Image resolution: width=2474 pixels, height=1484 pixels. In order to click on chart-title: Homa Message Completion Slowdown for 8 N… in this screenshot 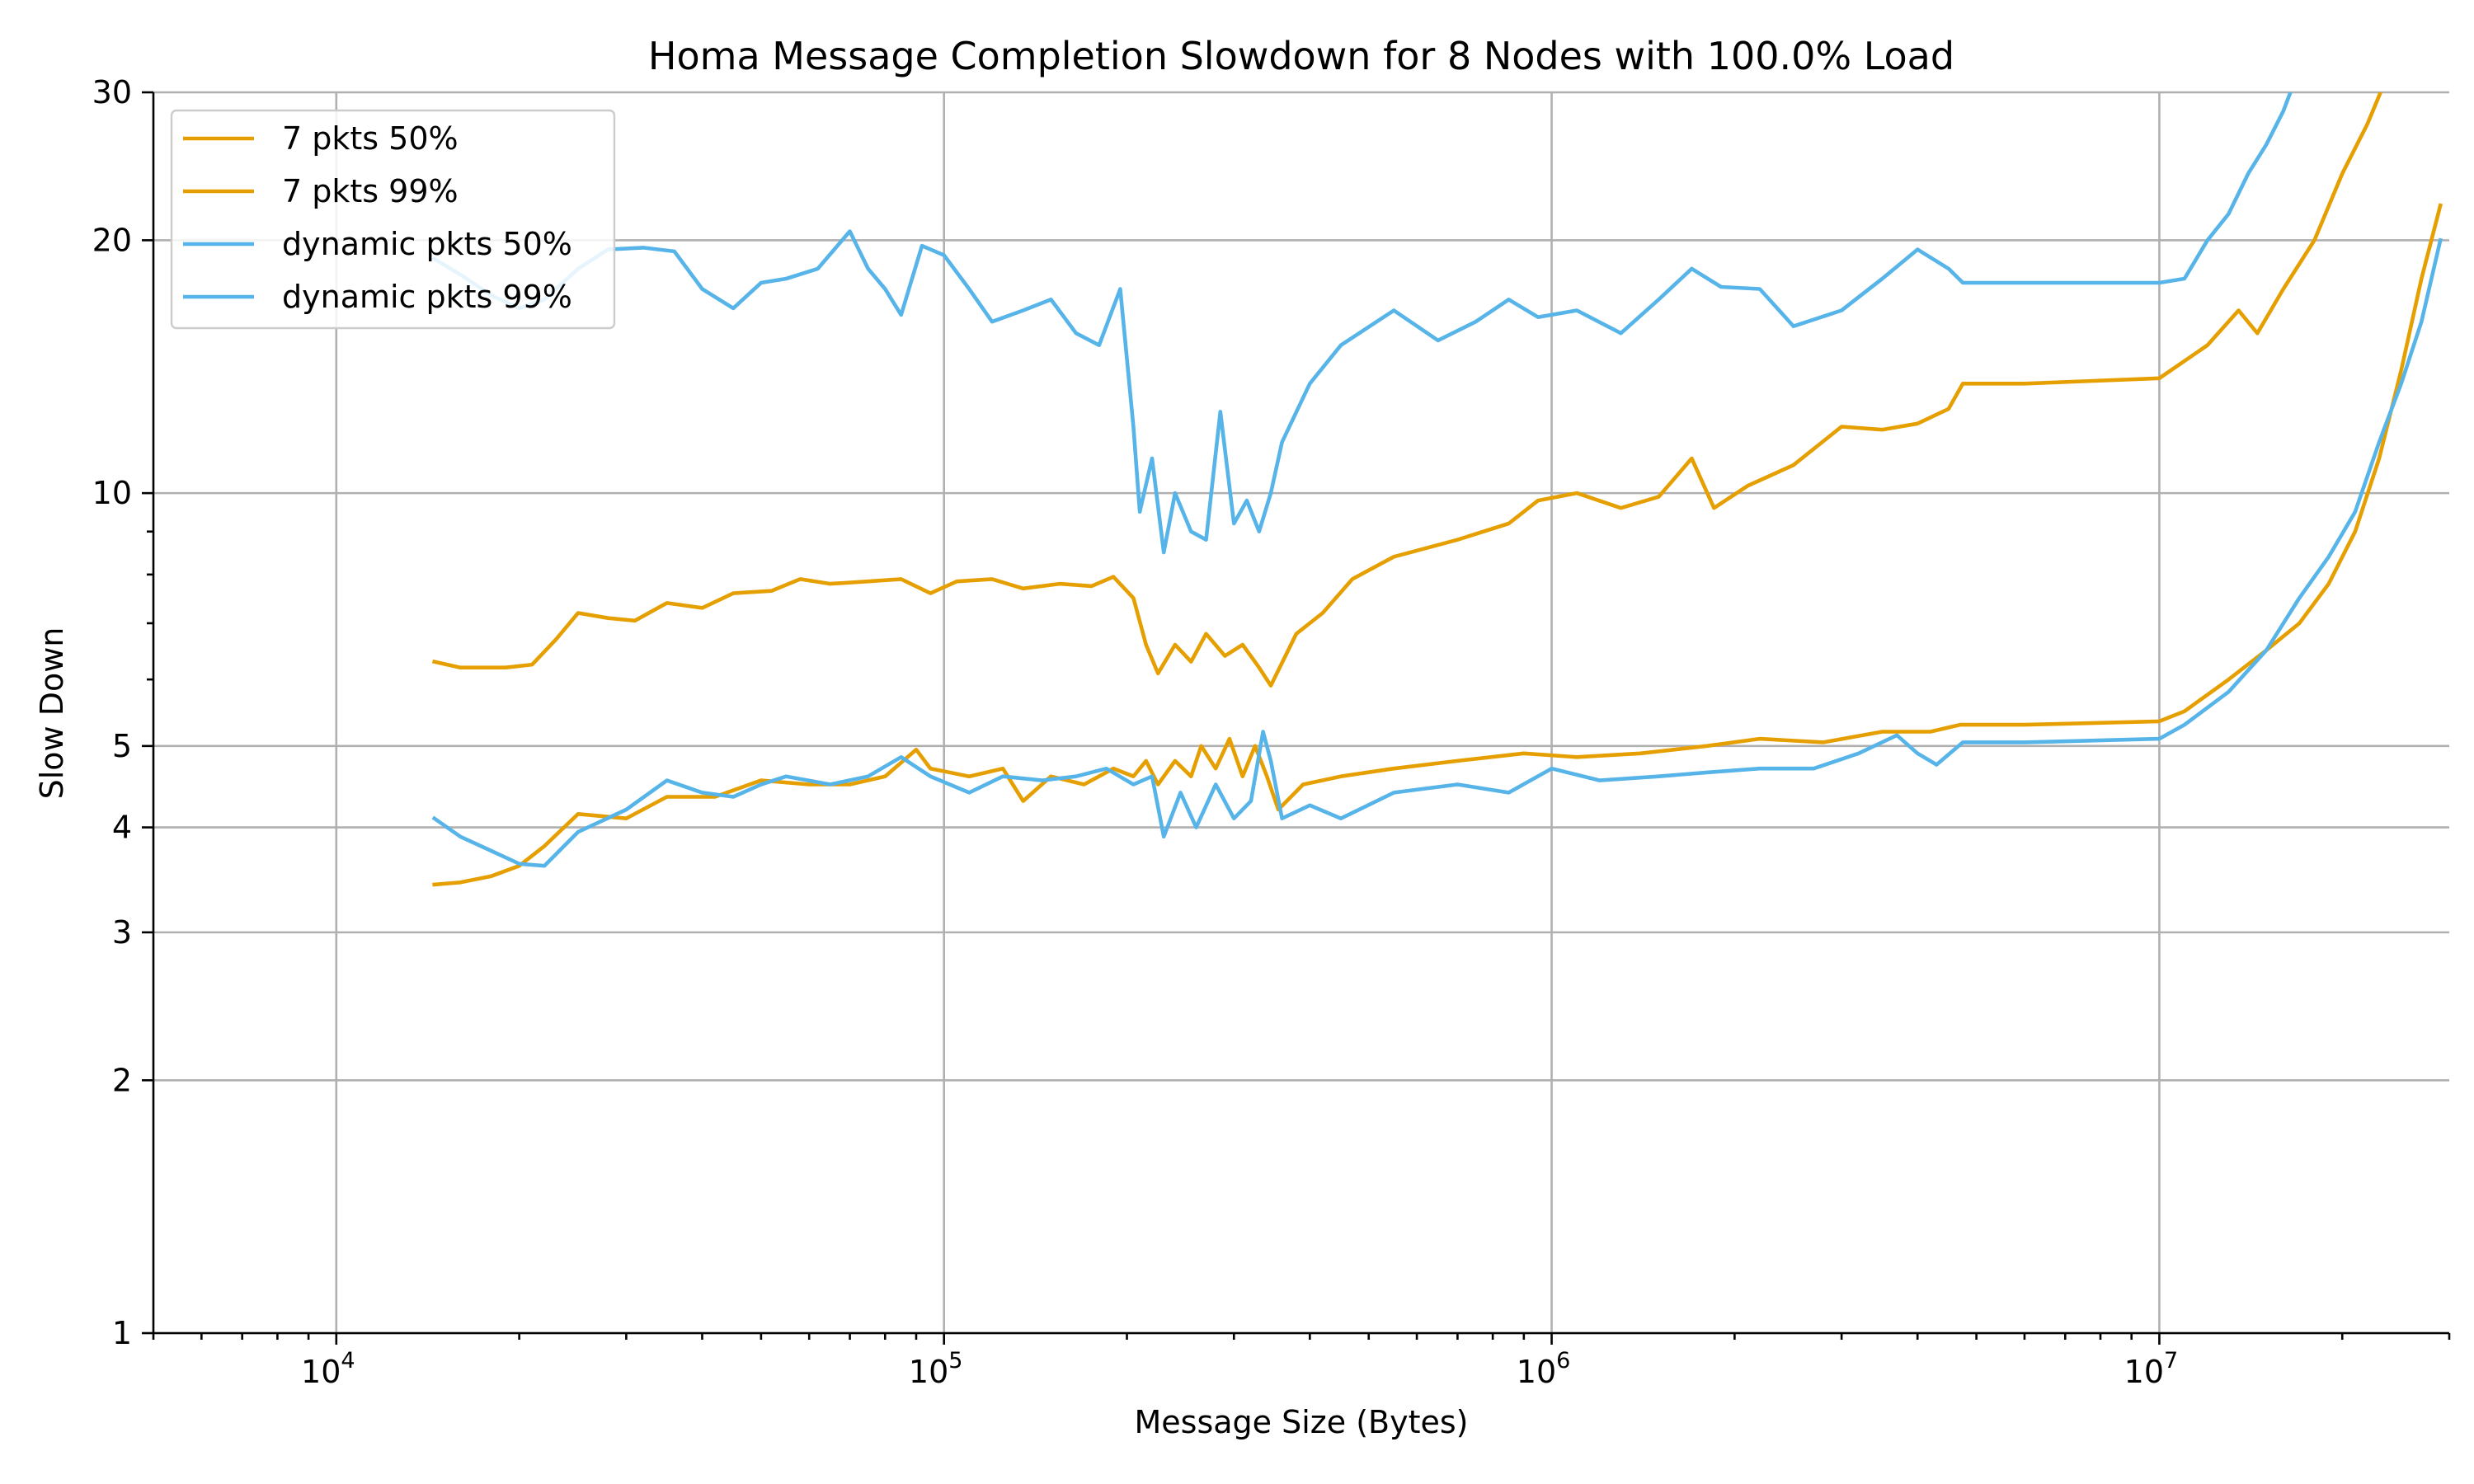, I will do `click(1301, 56)`.